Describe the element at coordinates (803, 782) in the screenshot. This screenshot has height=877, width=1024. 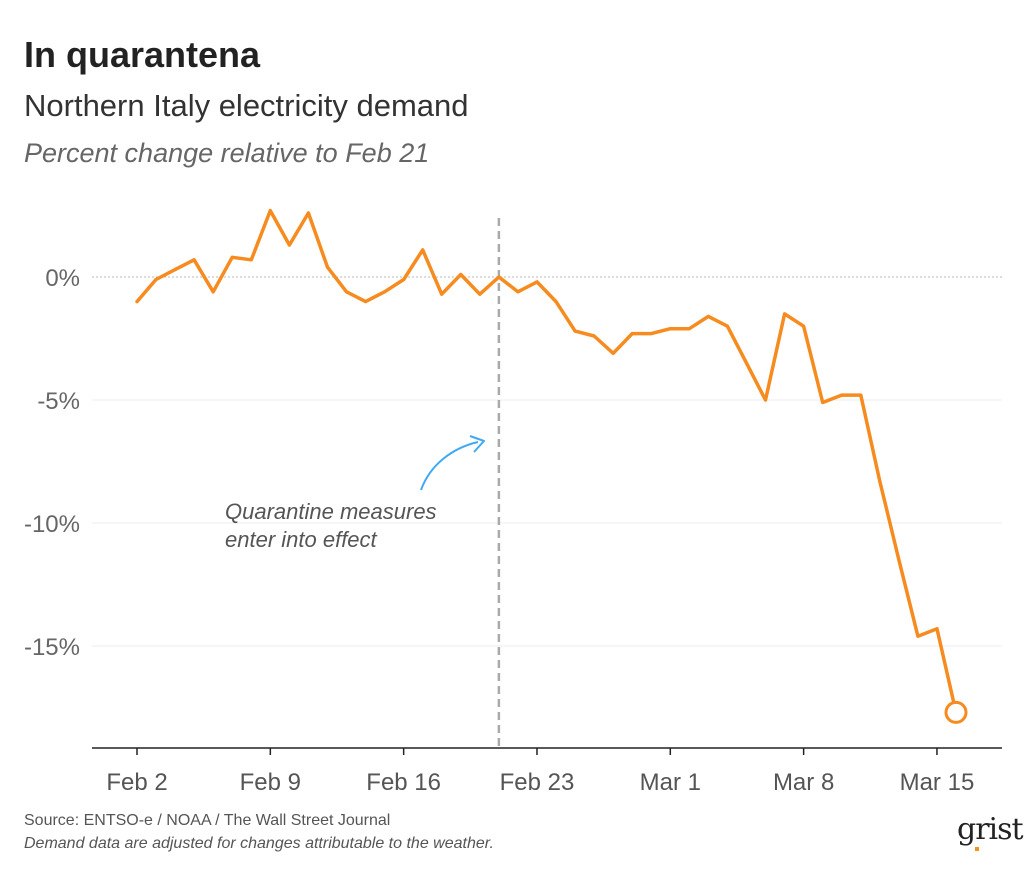
I see `x-tick-label: Mar 8` at that location.